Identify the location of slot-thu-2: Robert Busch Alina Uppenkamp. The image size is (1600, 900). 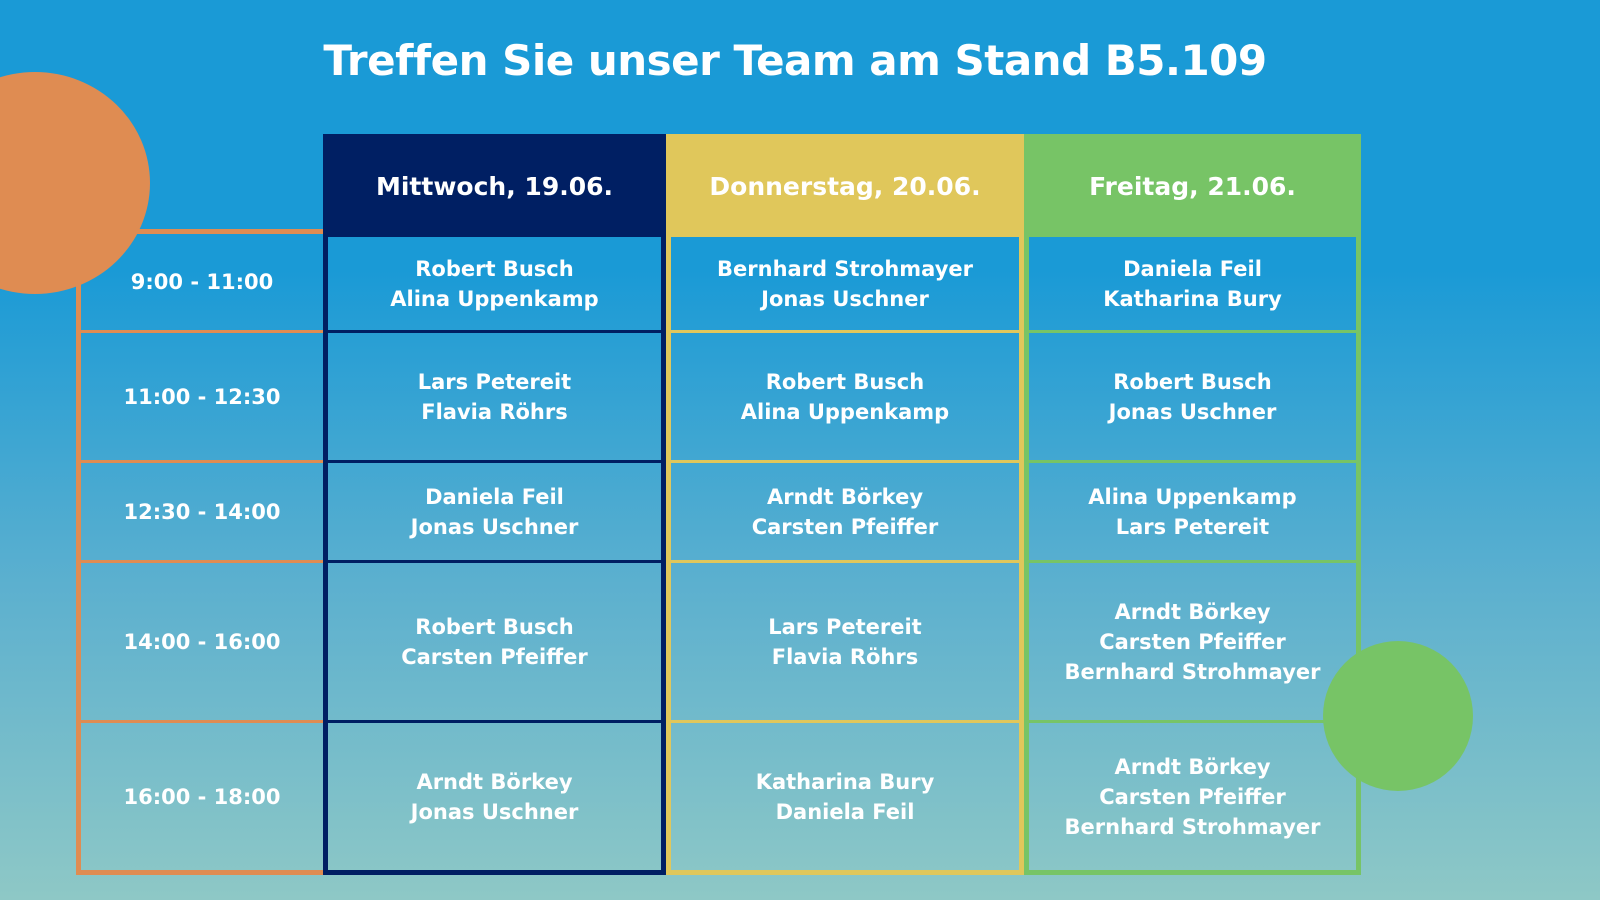
(845, 395).